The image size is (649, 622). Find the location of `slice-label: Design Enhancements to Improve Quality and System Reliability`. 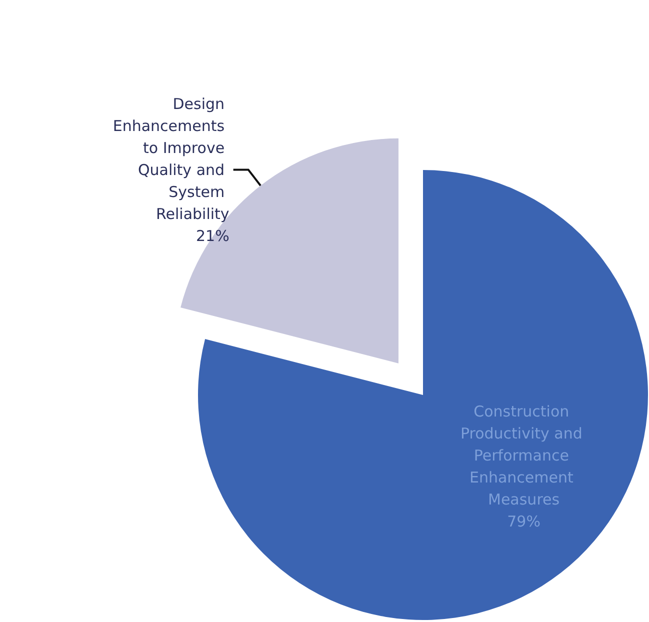

slice-label: Design Enhancements to Improve Quality and System Reliability is located at coordinates (171, 158).